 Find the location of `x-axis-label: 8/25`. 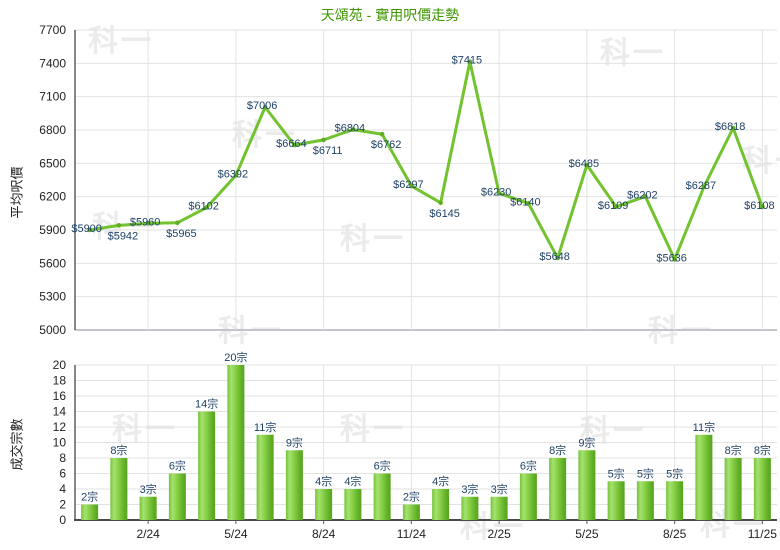

x-axis-label: 8/25 is located at coordinates (675, 534).